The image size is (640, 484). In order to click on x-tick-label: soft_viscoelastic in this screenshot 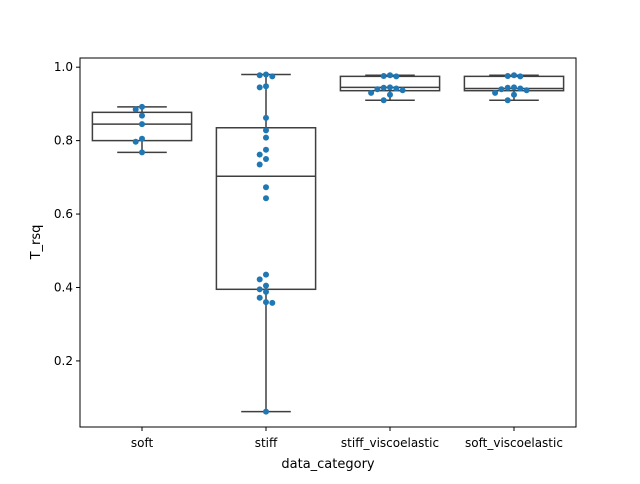, I will do `click(514, 443)`.